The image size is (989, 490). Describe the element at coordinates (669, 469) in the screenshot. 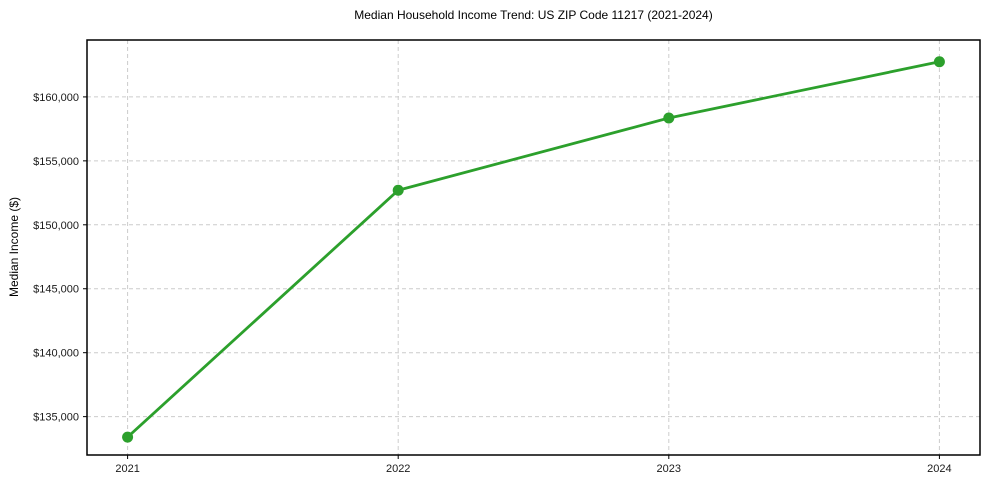

I see `x-tick-label: 2023` at that location.